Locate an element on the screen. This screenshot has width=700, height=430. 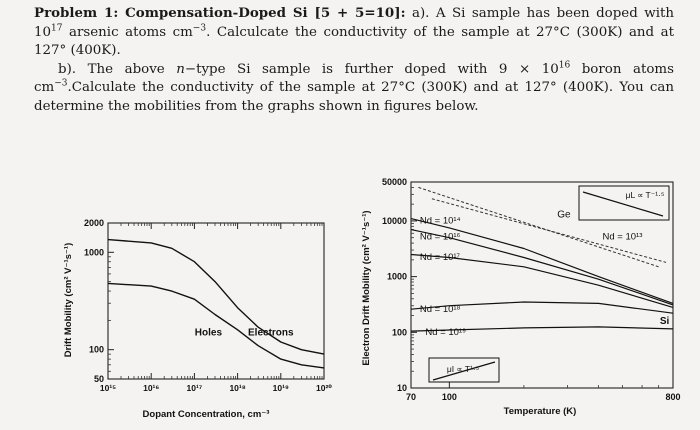
right-series-label-4: Nd = 10¹⁹ is located at coordinates (445, 332).